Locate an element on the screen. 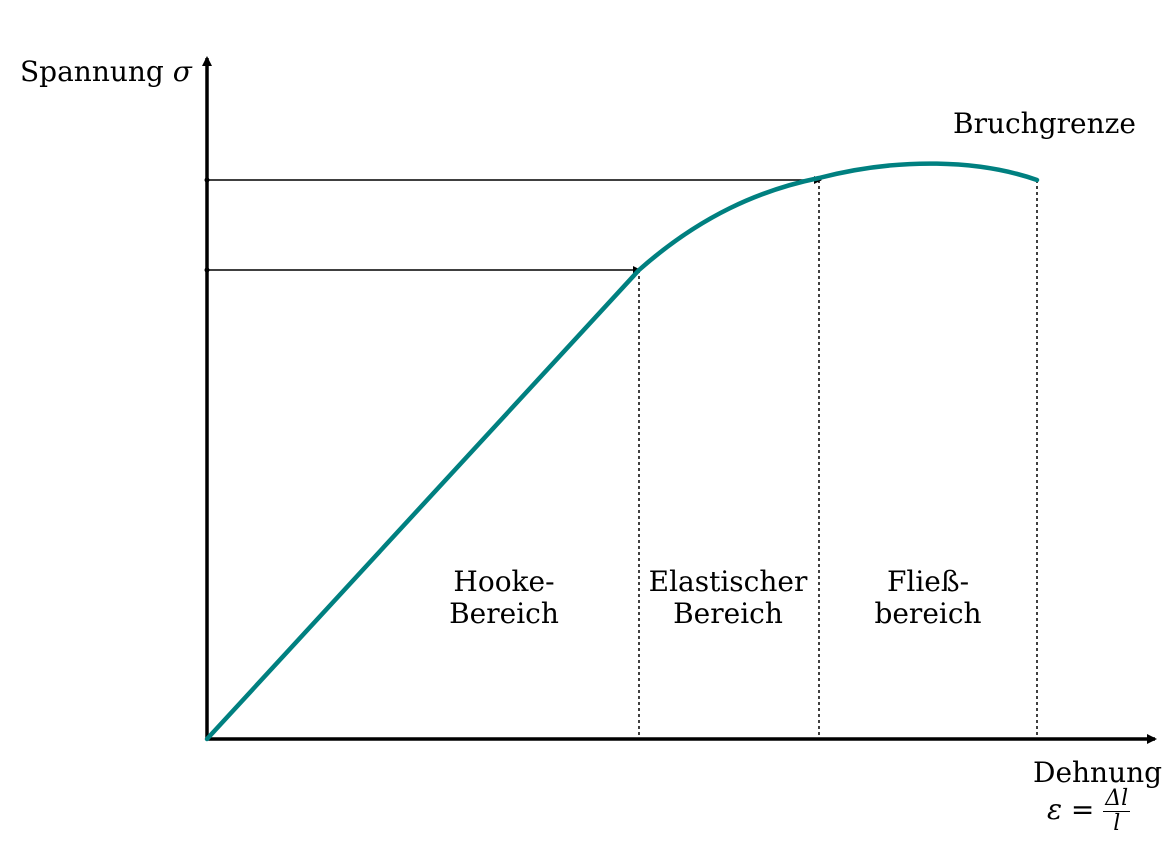 Image resolution: width=1175 pixels, height=866 pixels. sigma-symbol: σ is located at coordinates (182, 71).